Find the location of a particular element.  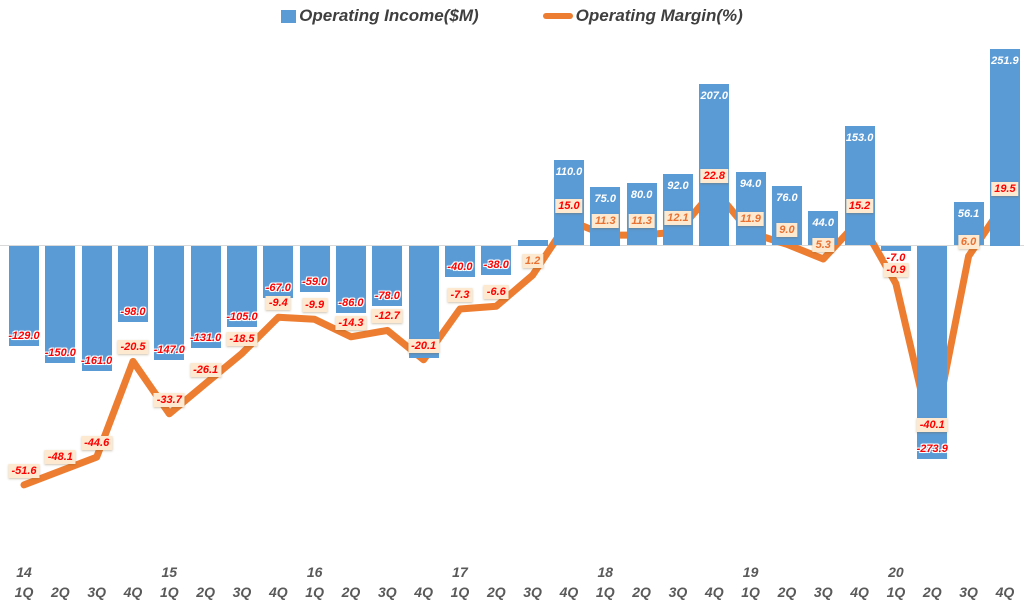

x-axis-year-label: 17 is located at coordinates (460, 572).